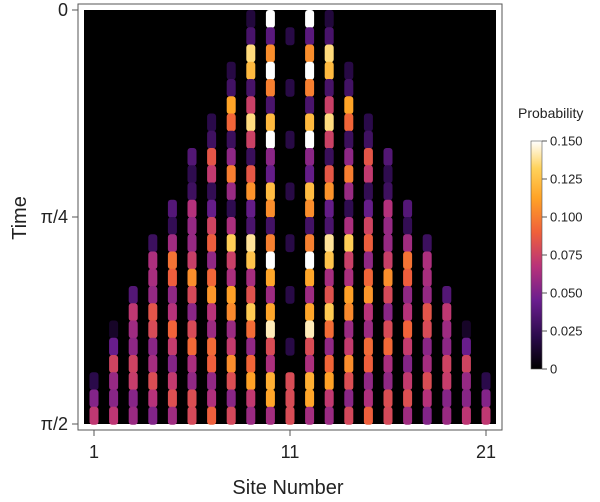 The height and width of the screenshot is (502, 600). Describe the element at coordinates (566, 331) in the screenshot. I see `colorbar-tick-label: 0.025` at that location.